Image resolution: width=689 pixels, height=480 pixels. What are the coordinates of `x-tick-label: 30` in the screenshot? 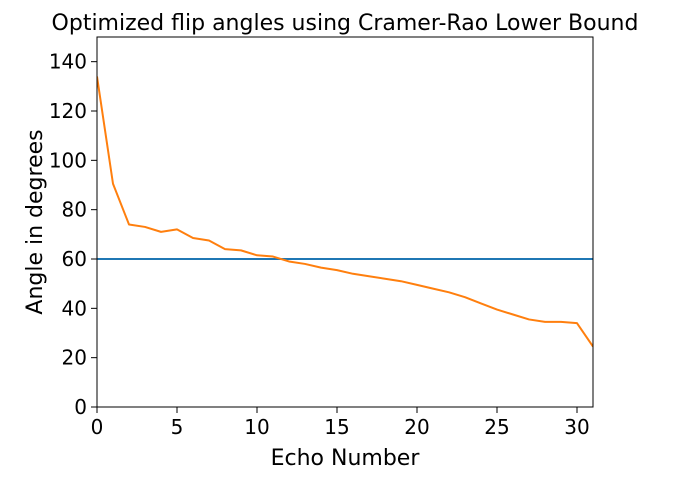 It's located at (576, 427).